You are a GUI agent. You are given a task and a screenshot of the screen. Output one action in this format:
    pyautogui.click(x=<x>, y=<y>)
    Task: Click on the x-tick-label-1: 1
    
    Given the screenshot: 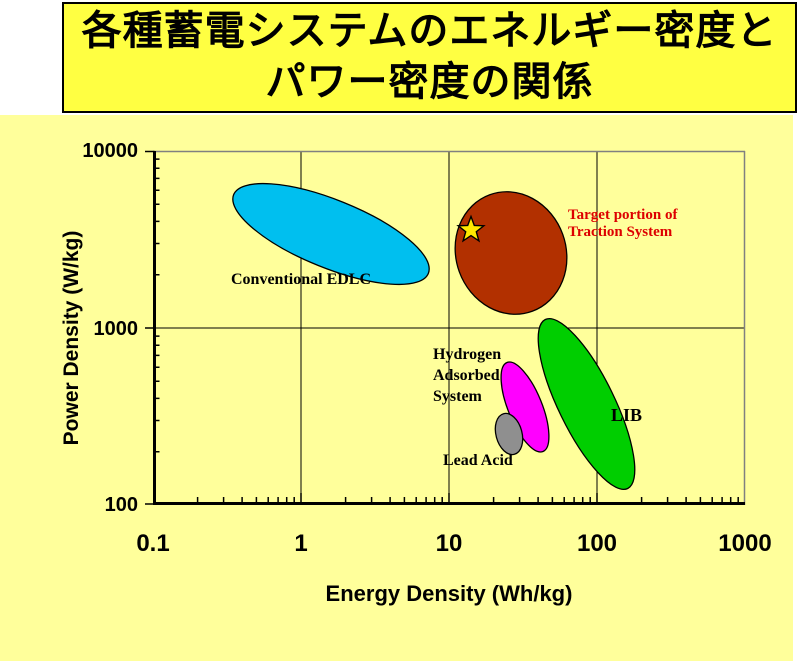 What is the action you would take?
    pyautogui.click(x=301, y=543)
    